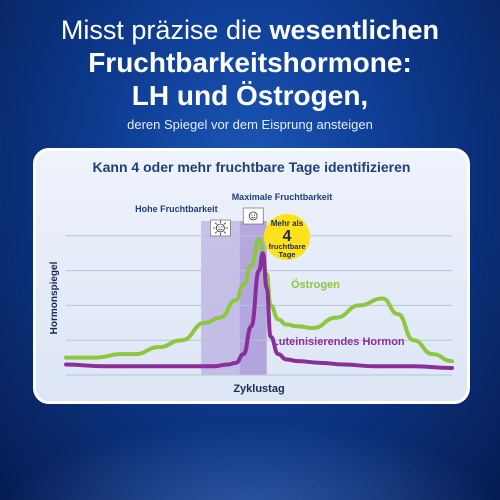  Describe the element at coordinates (286, 246) in the screenshot. I see `badge-line-2: fruchtbare` at that location.